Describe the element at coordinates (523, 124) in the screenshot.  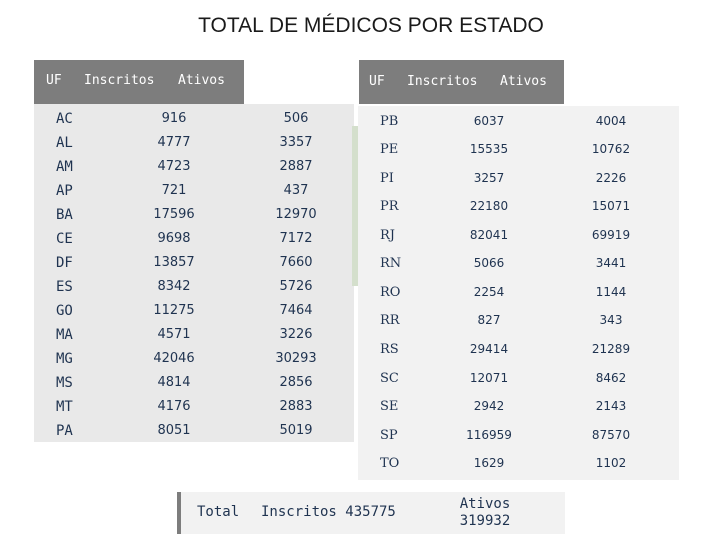
I see `table-row: PB 6037 4004` at that location.